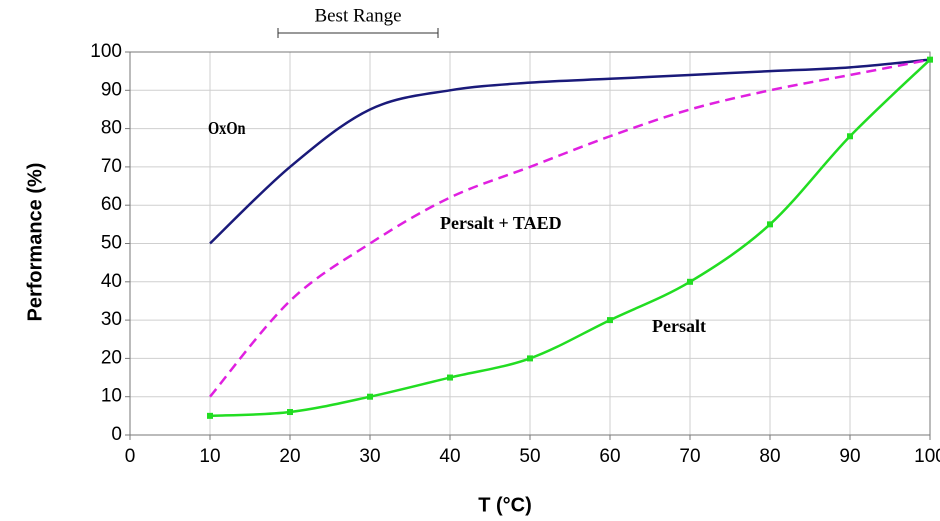  What do you see at coordinates (505, 505) in the screenshot?
I see `x-axis-title: T (°C)` at bounding box center [505, 505].